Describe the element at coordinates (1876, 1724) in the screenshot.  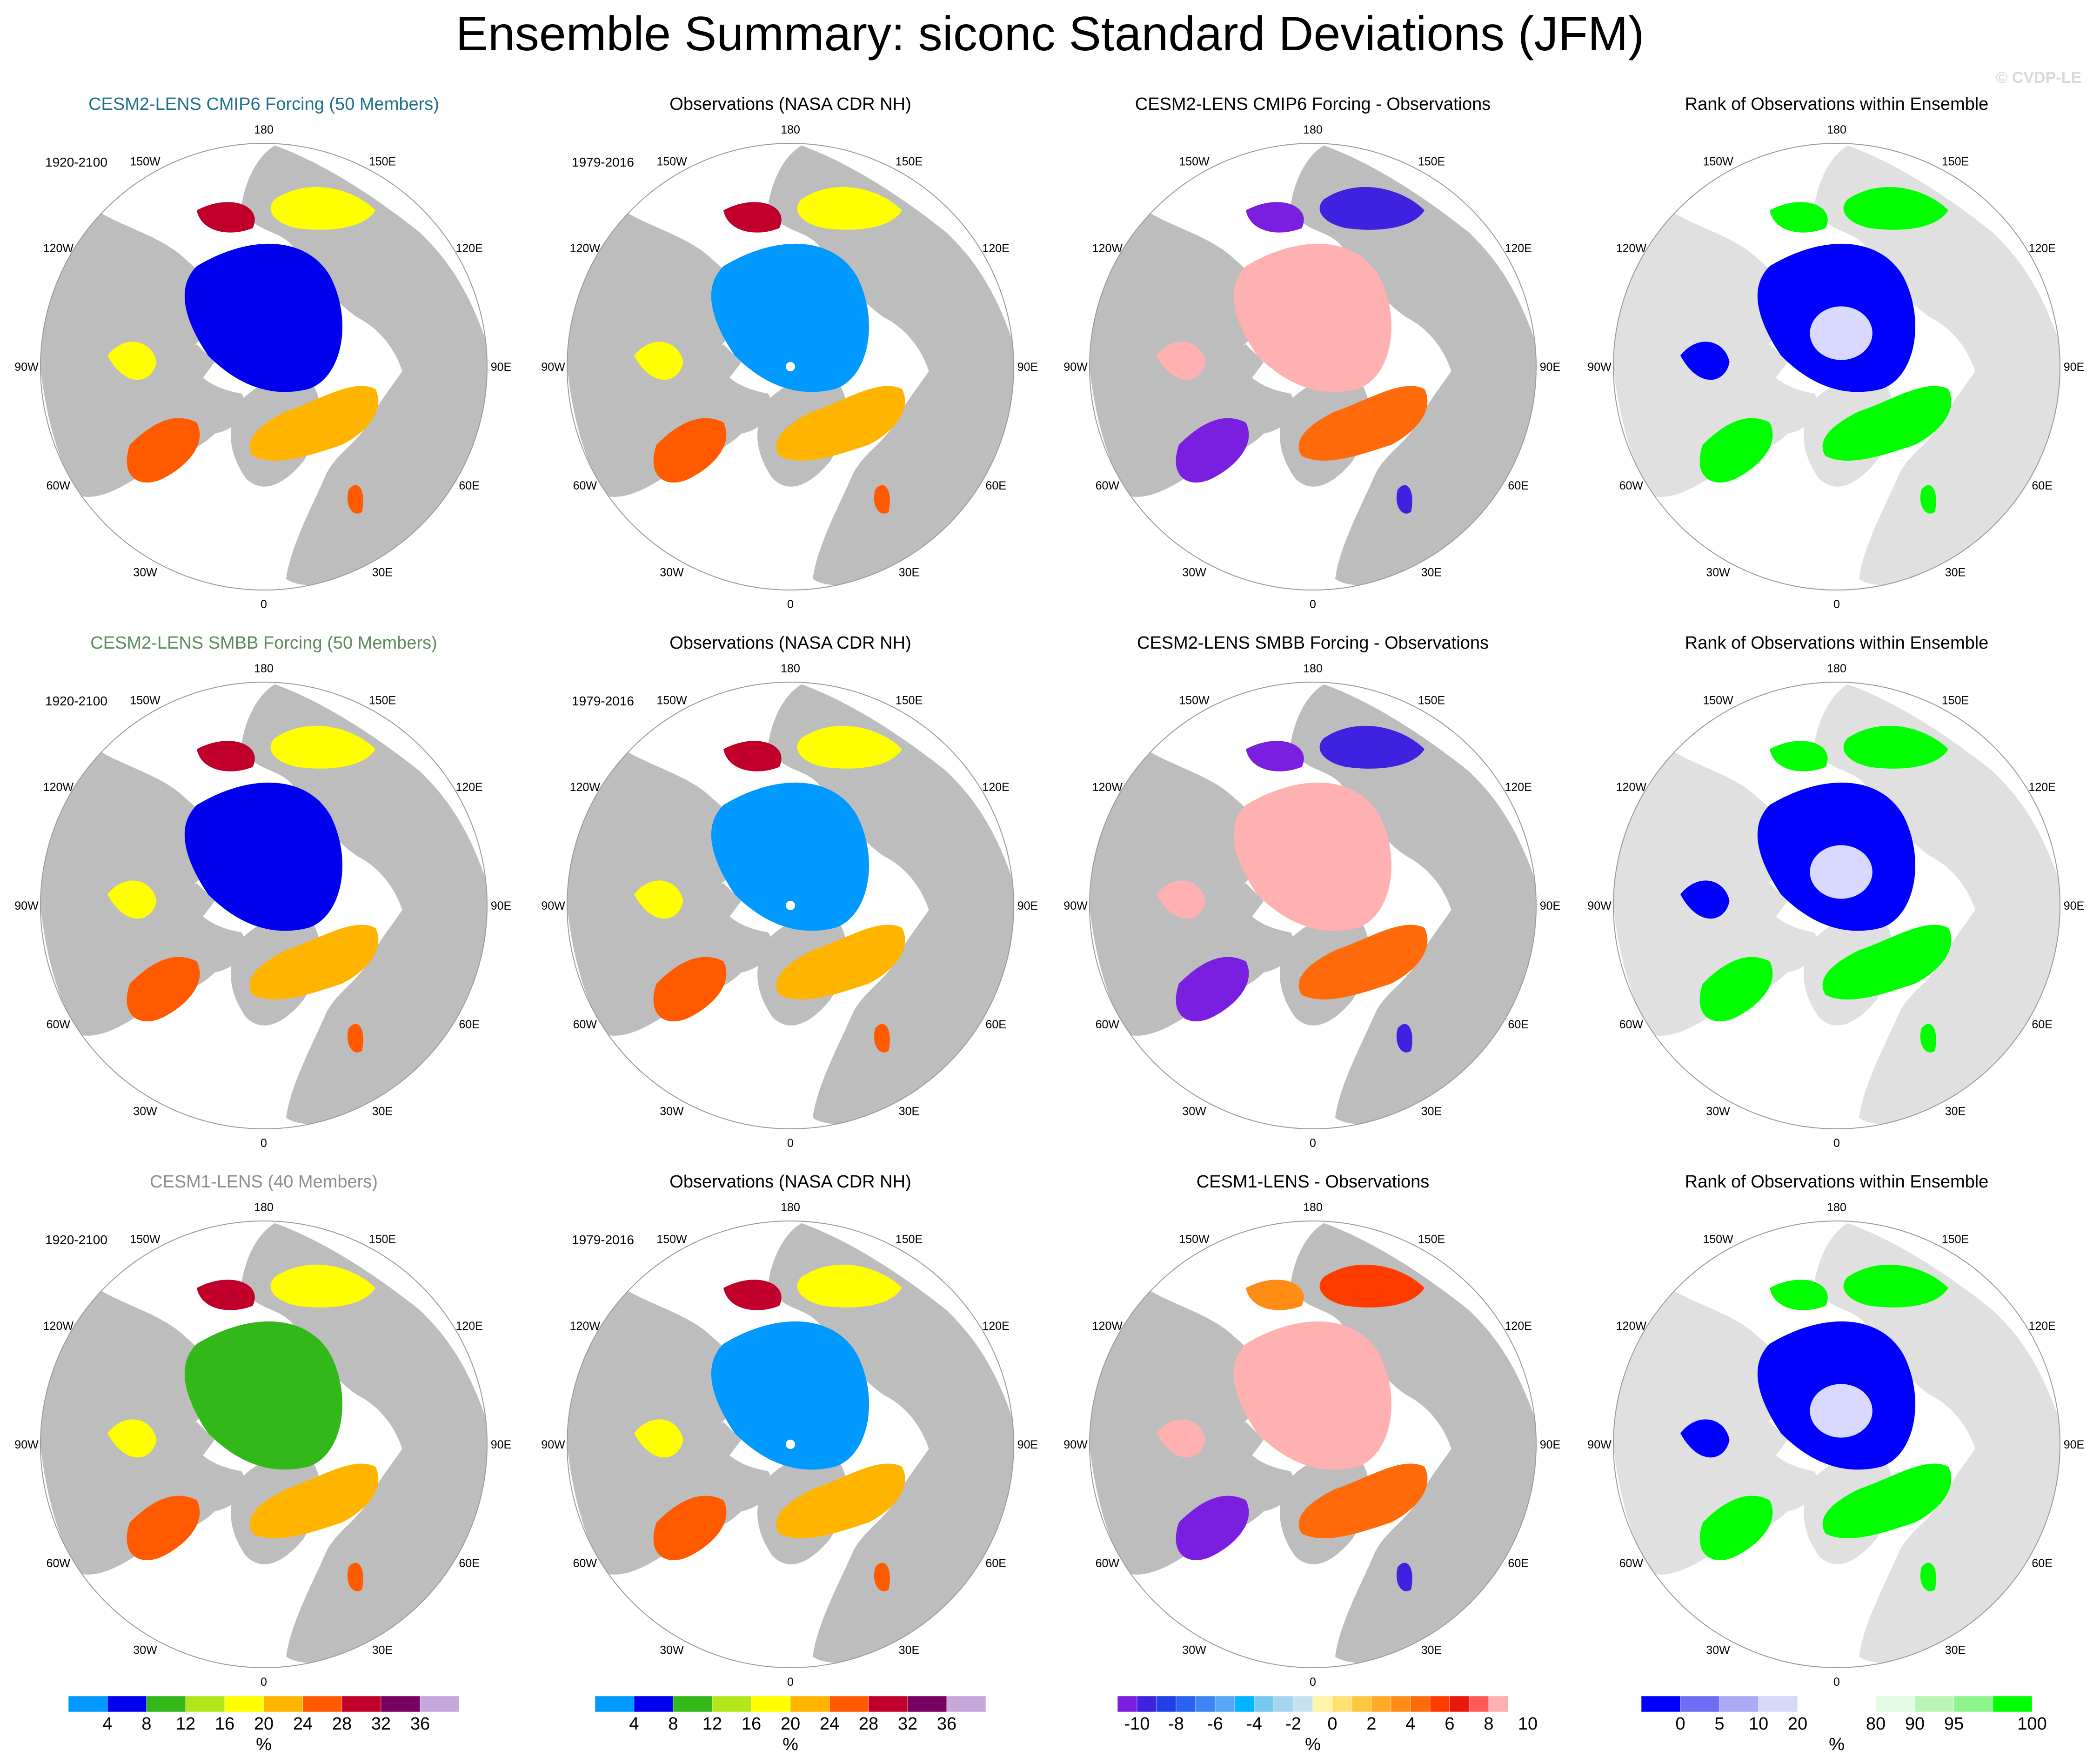
I see `colorbar-tick-label: 80` at that location.